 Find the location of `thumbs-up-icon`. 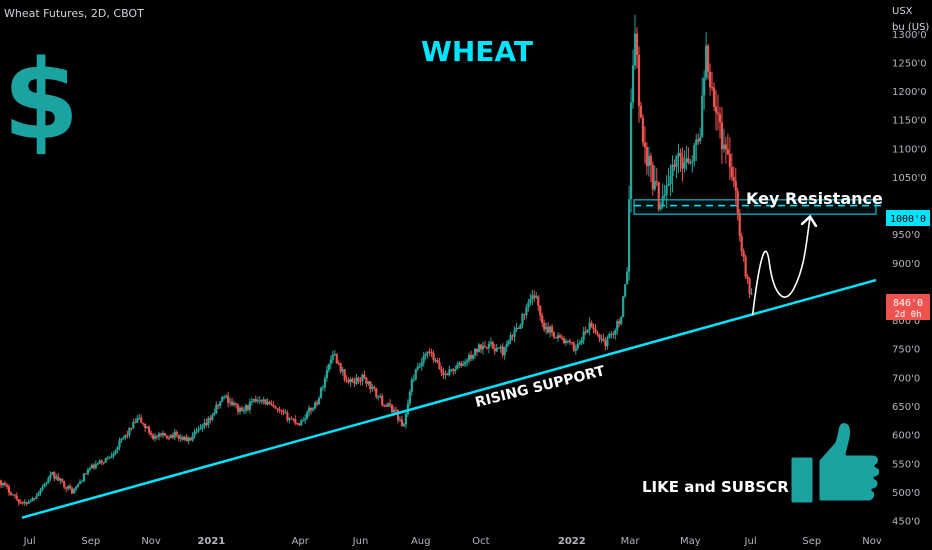

thumbs-up-icon is located at coordinates (835, 463).